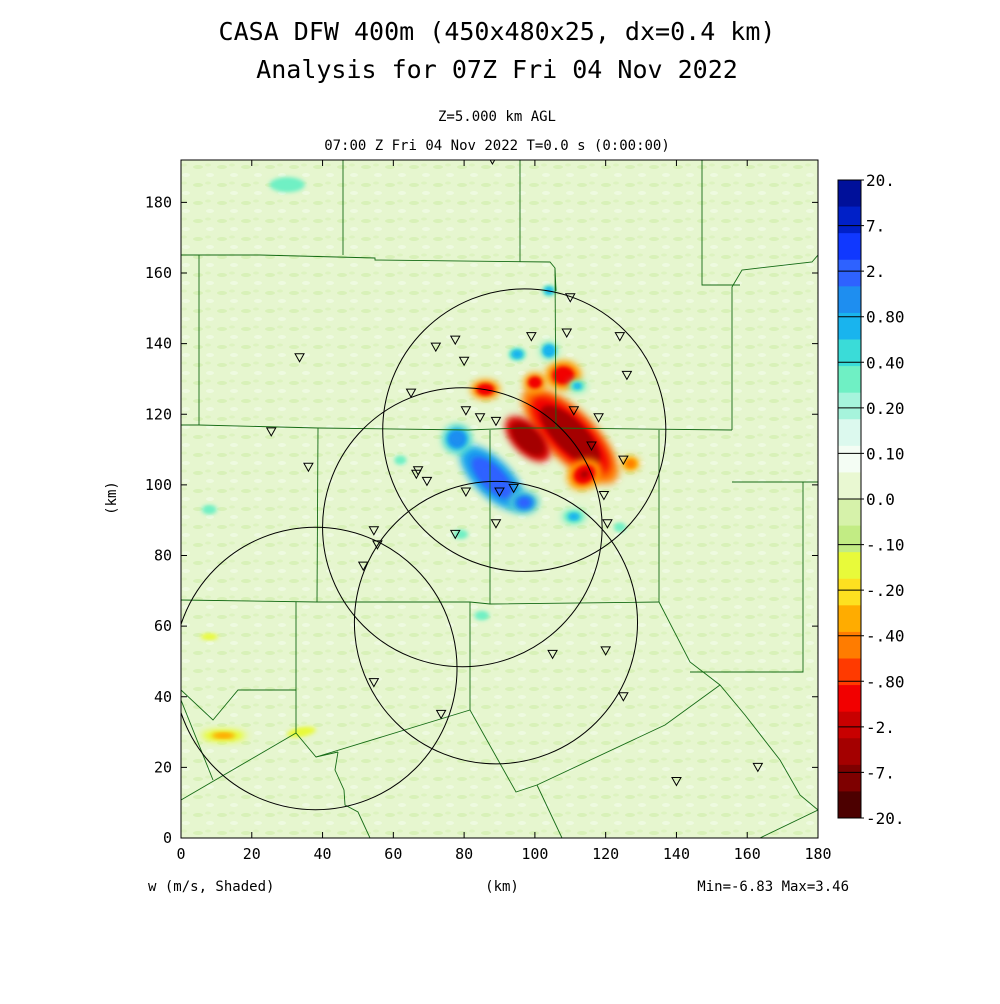 The height and width of the screenshot is (1004, 1000). Describe the element at coordinates (163, 626) in the screenshot. I see `y-tick-label: 60` at that location.